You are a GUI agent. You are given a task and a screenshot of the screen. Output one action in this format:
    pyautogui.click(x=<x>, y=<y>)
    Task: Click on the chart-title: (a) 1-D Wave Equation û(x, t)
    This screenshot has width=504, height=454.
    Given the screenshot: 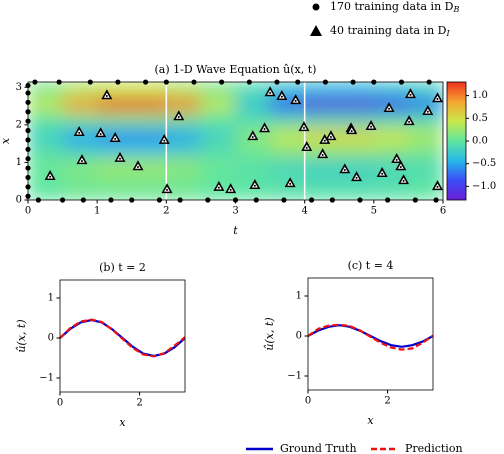 What is the action you would take?
    pyautogui.click(x=236, y=69)
    